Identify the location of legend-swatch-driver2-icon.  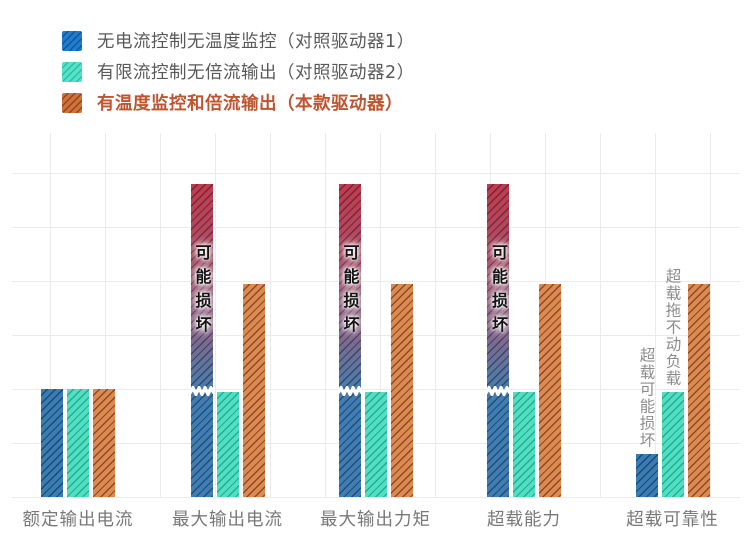
(72, 71).